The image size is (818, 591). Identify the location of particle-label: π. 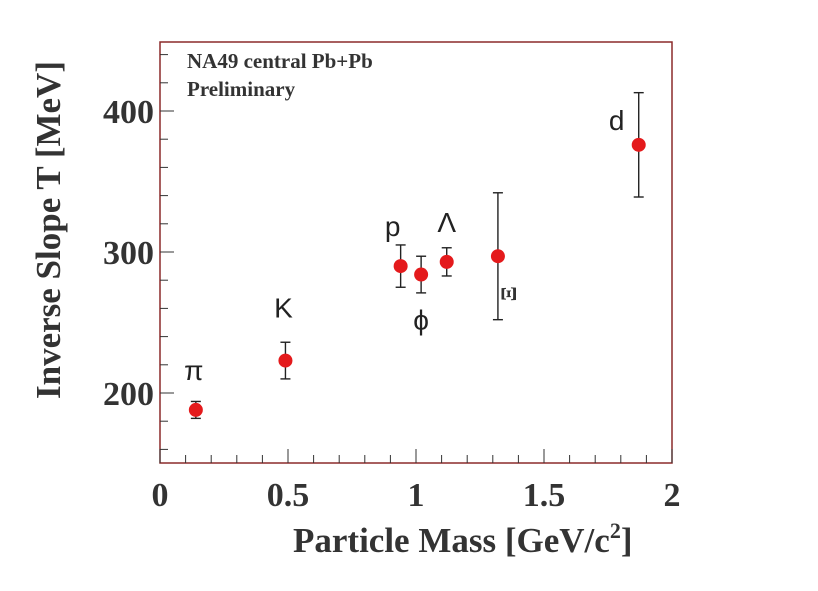
(193, 370).